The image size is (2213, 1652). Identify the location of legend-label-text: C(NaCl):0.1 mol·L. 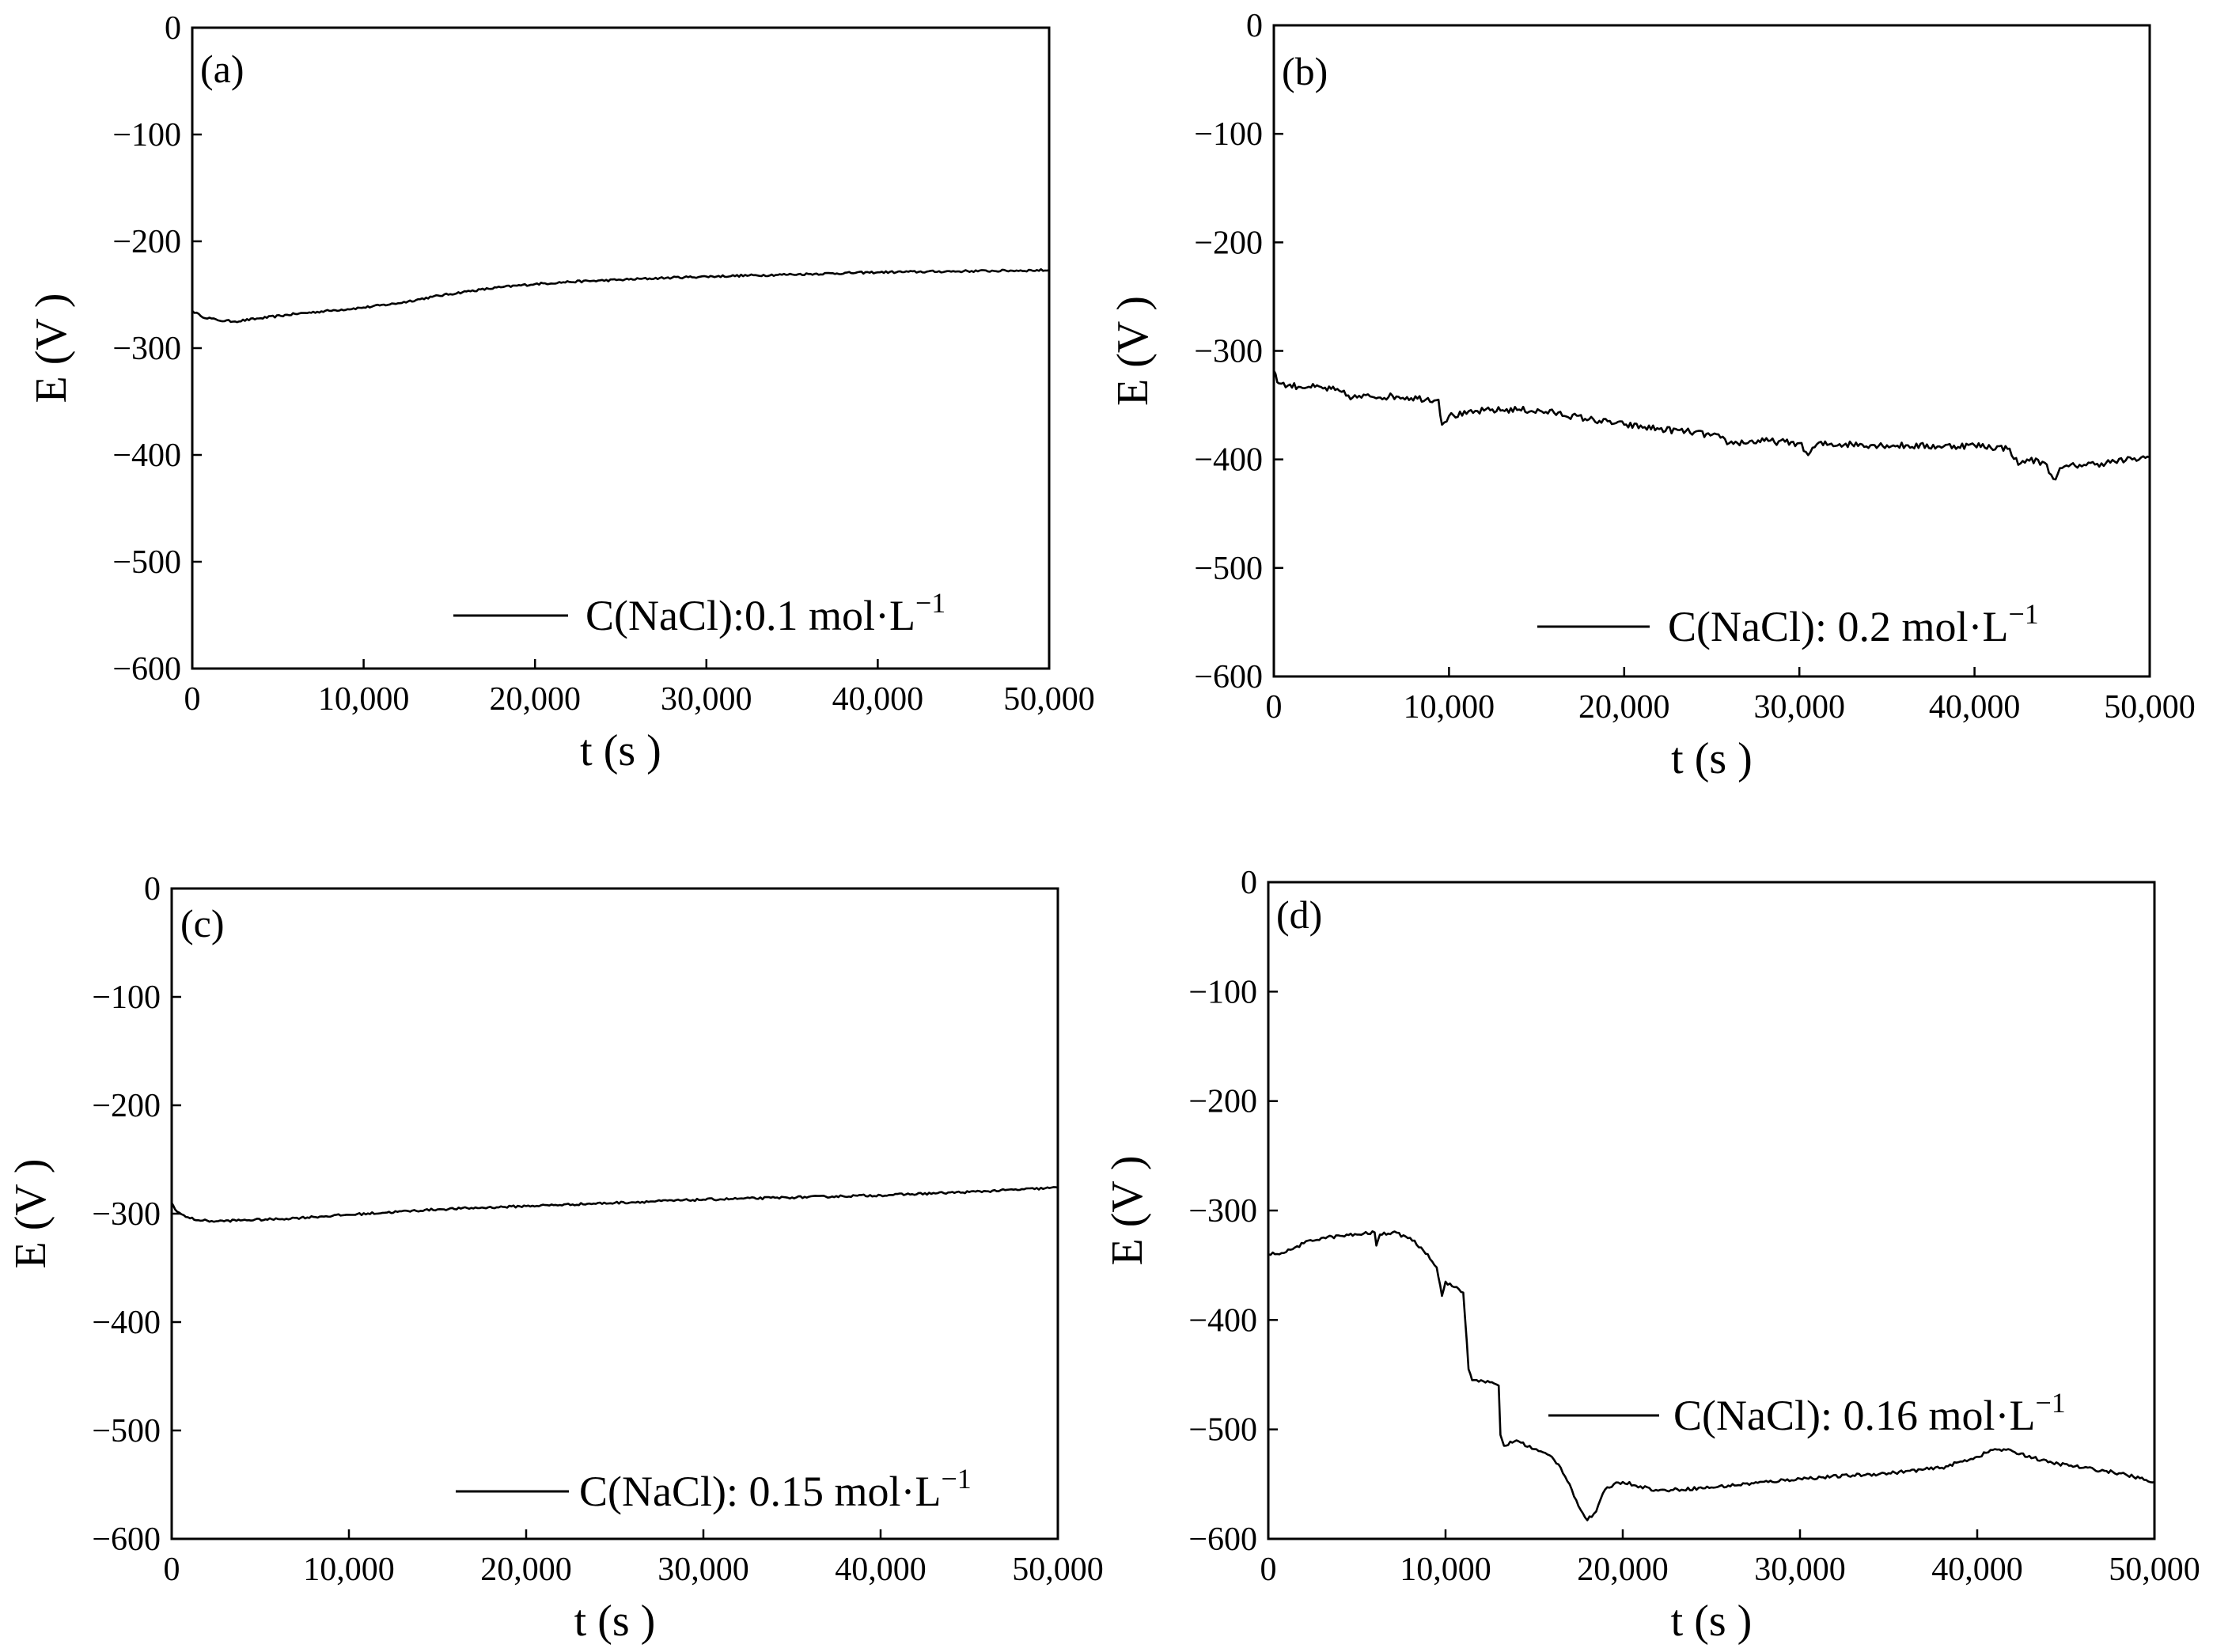
(750, 615).